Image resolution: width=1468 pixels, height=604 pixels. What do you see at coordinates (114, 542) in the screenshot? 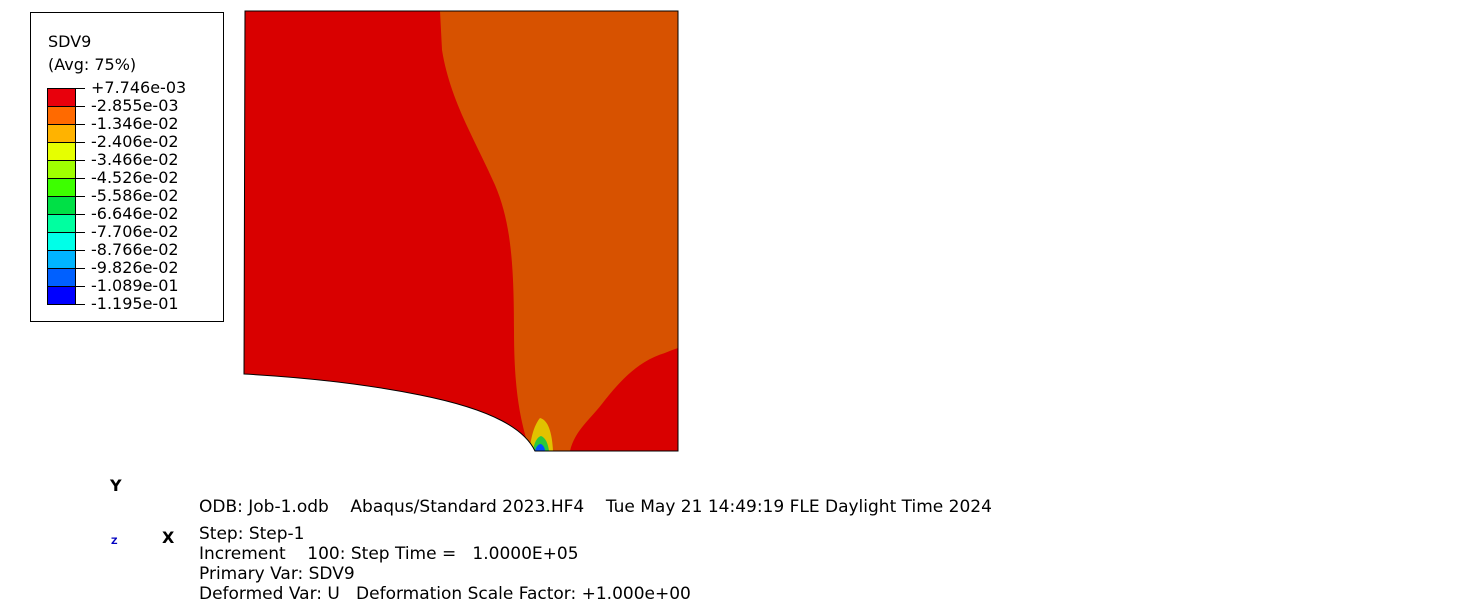
I see `triad-z-label: Z` at bounding box center [114, 542].